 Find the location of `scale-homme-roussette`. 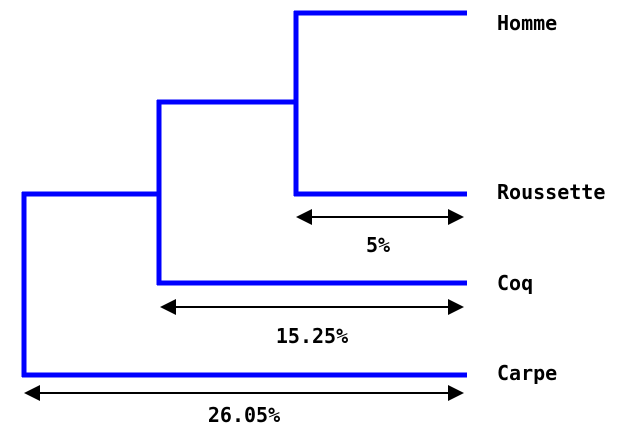

scale-homme-roussette is located at coordinates (380, 217).